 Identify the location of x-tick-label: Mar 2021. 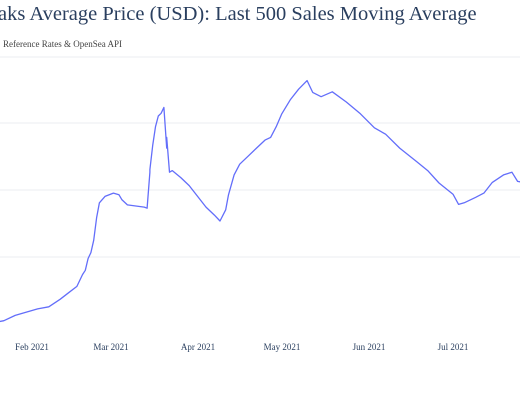
(110, 347).